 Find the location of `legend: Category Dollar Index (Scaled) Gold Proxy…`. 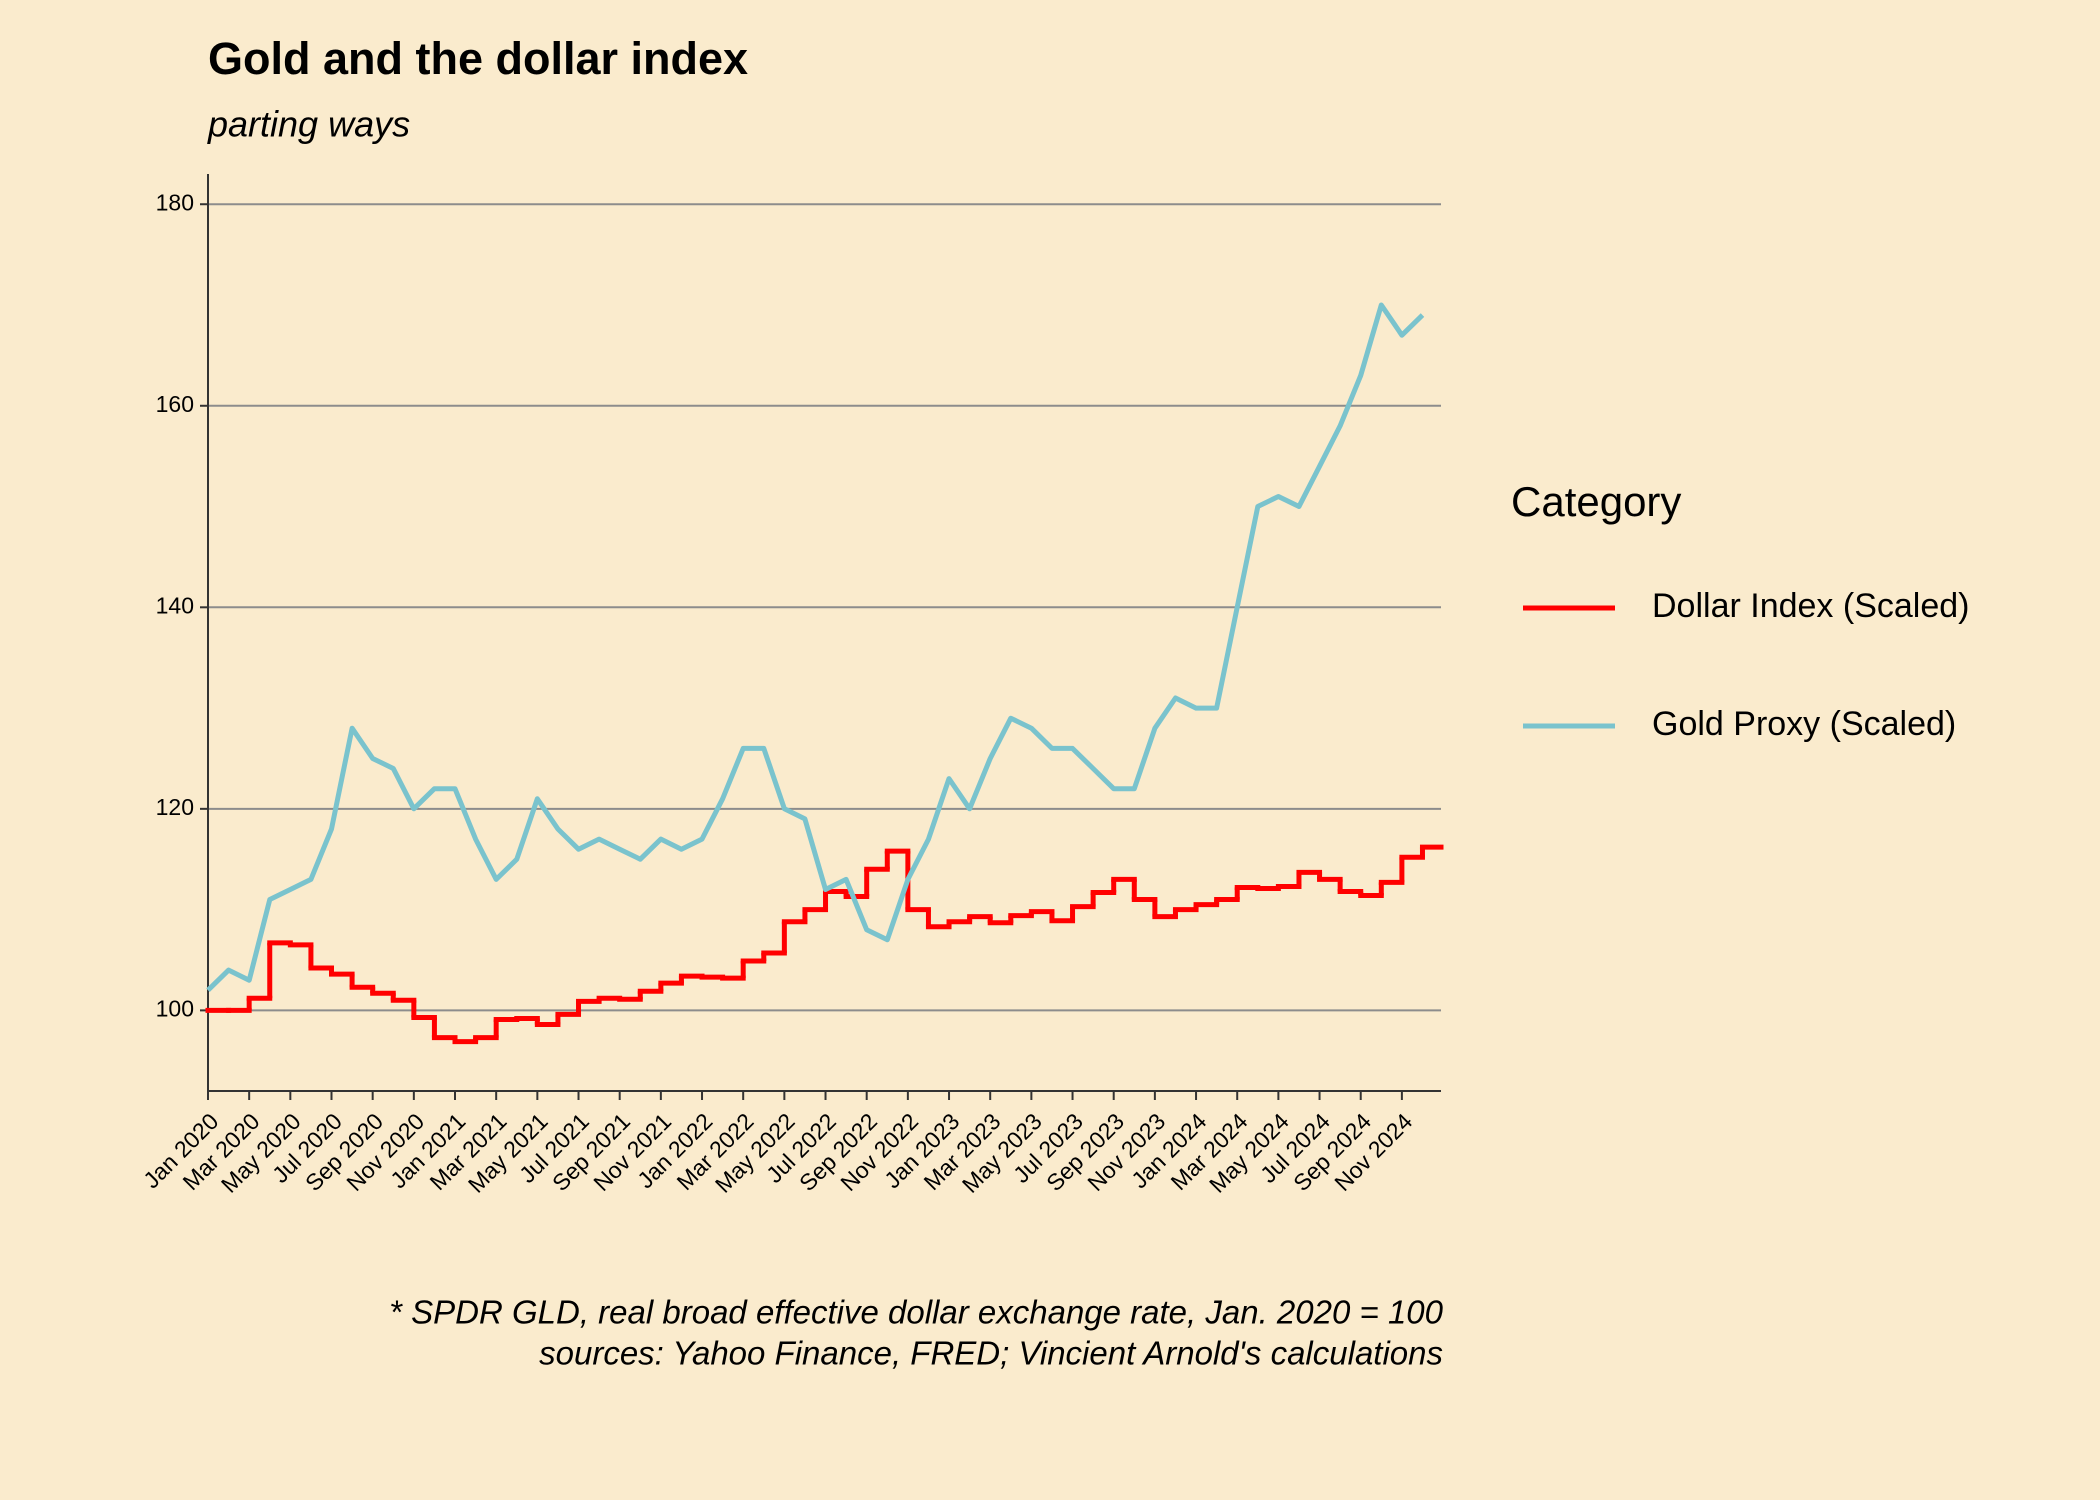

legend: Category Dollar Index (Scaled) Gold Proxy… is located at coordinates (1740, 610).